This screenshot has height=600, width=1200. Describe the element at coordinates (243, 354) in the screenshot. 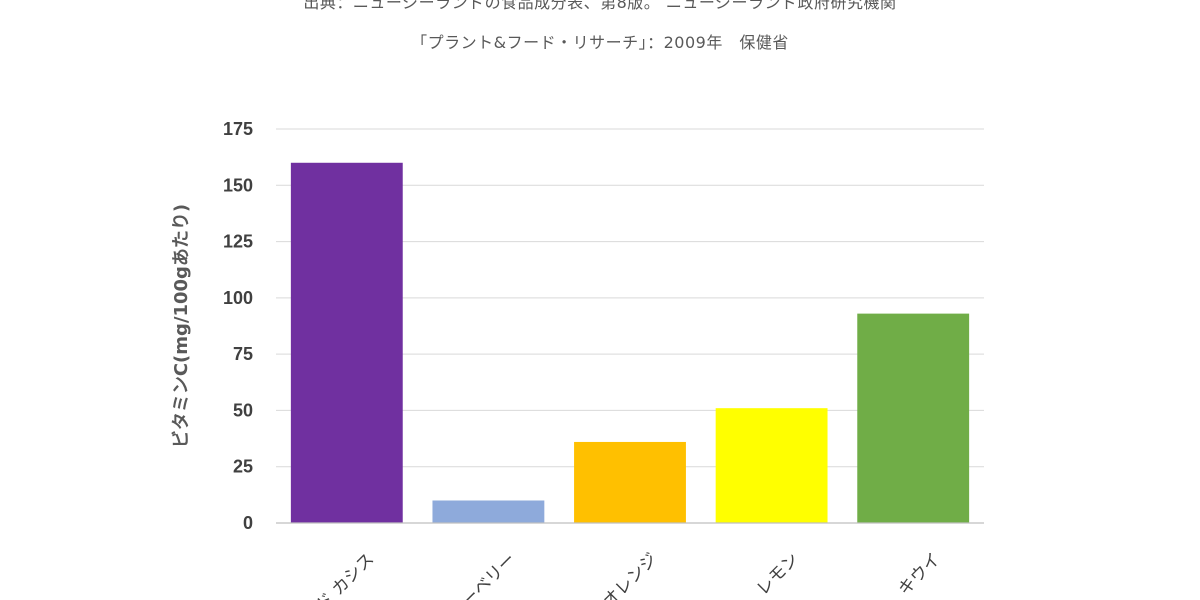

I see `y-tick-label: 75` at that location.